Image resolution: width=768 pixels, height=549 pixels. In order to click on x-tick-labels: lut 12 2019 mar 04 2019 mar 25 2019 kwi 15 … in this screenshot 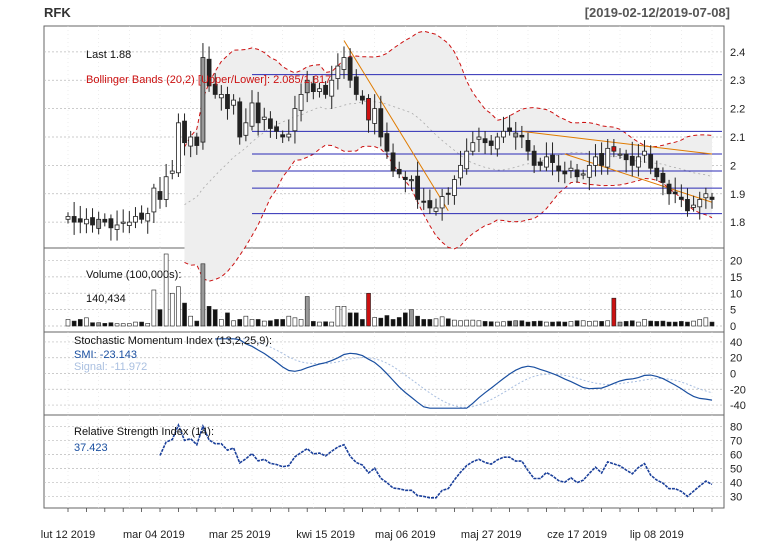, I will do `click(377, 524)`.